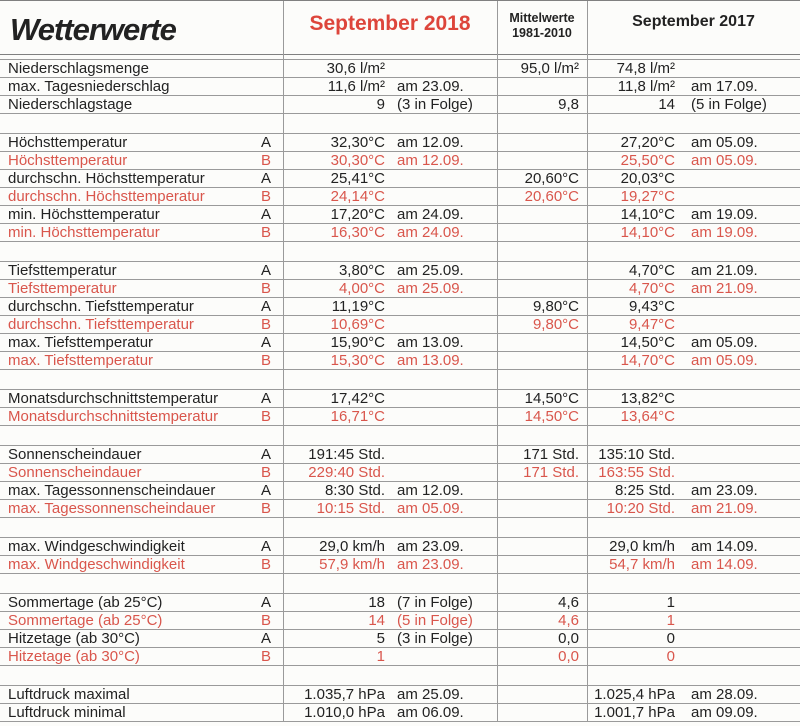  Describe the element at coordinates (113, 416) in the screenshot. I see `row-label: Monatsdurchschnittstemperatur` at that location.